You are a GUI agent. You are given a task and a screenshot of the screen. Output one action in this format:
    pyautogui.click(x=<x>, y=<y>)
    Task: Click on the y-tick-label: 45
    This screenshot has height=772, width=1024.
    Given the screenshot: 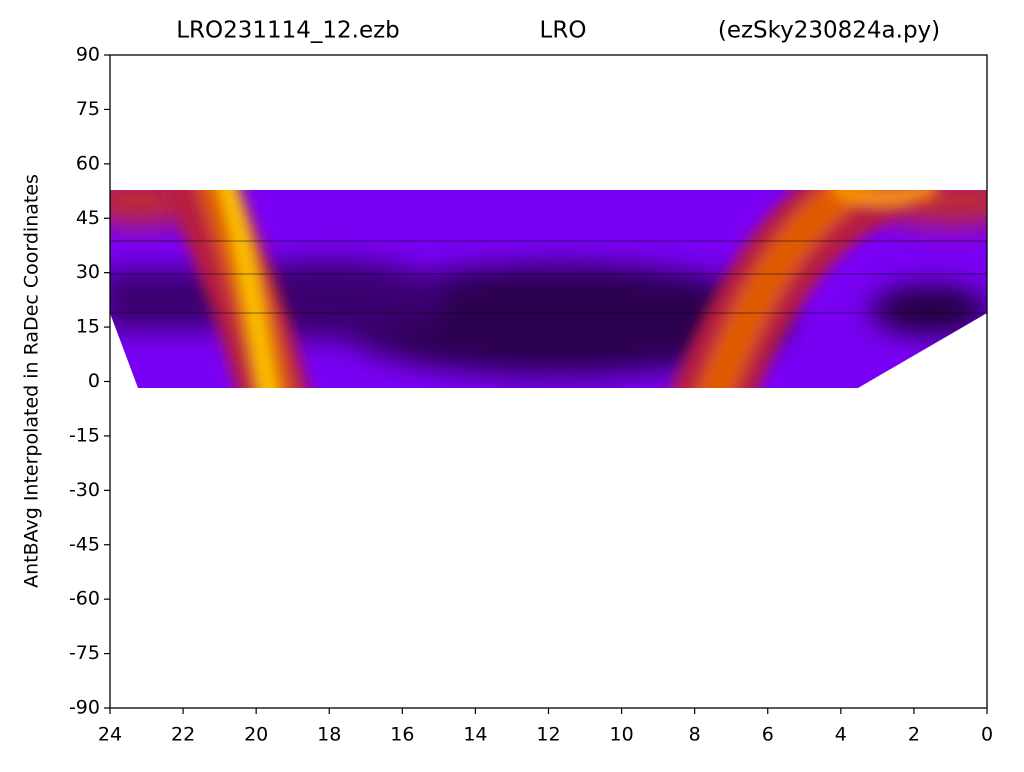 What is the action you would take?
    pyautogui.click(x=88, y=218)
    